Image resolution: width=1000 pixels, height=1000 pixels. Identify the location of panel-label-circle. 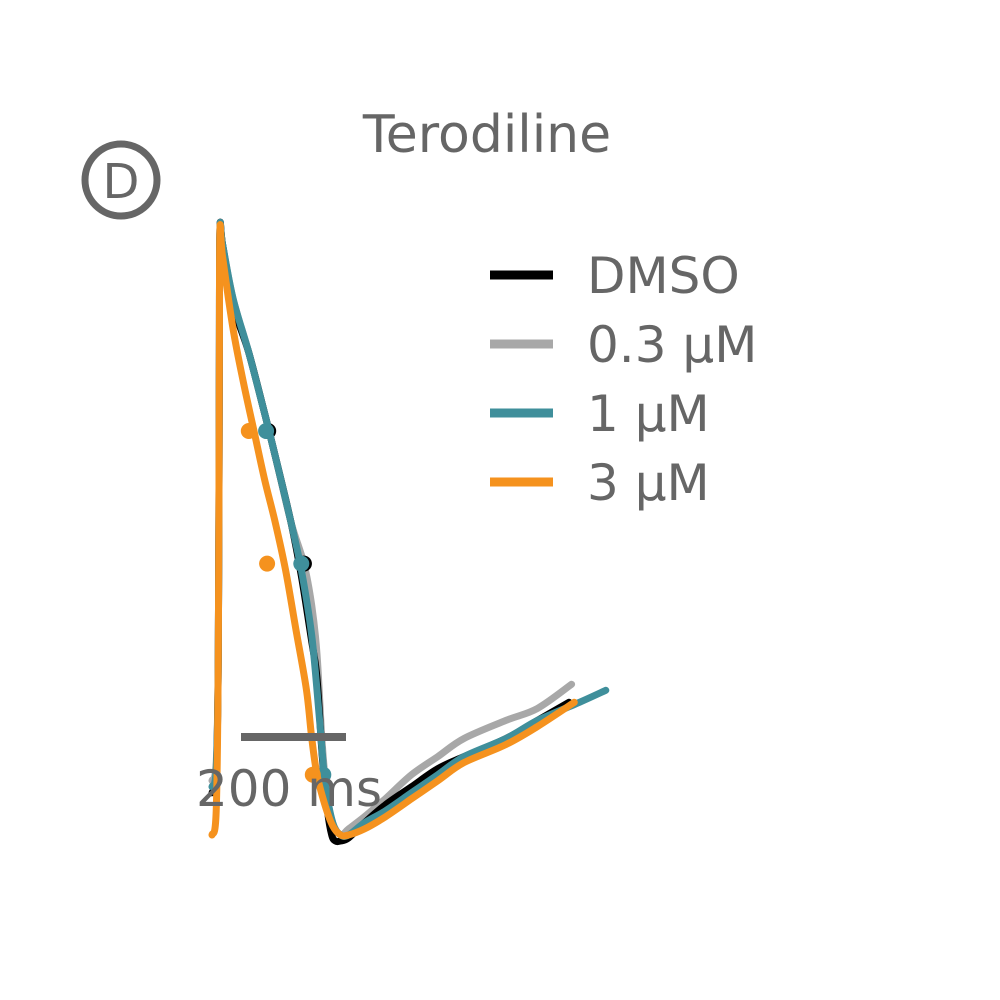
(121, 180).